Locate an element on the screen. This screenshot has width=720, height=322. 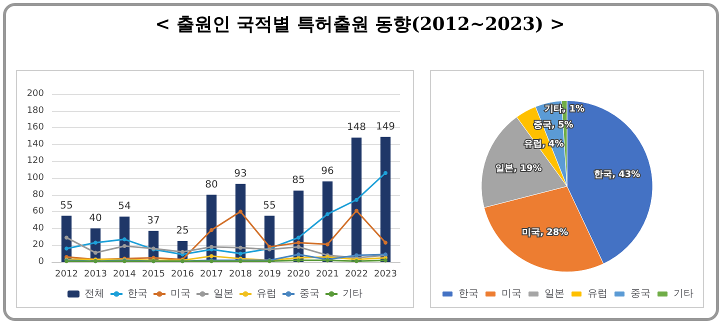
x-tick-label: 2017 is located at coordinates (211, 275).